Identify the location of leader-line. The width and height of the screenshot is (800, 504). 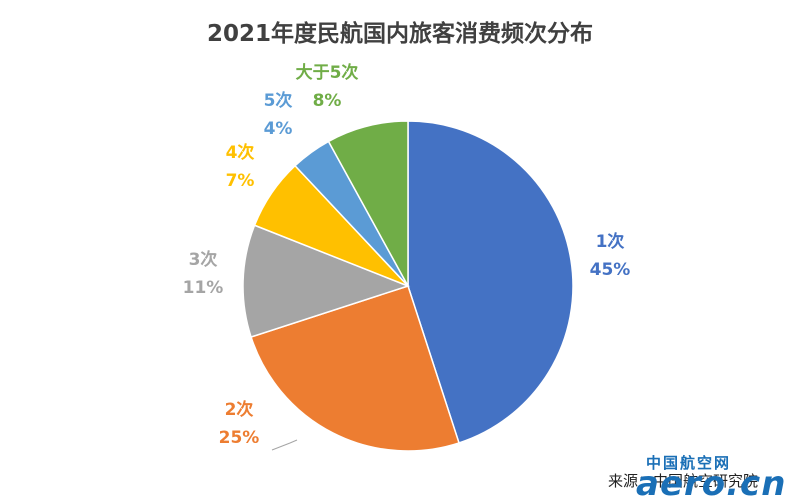
(284, 445).